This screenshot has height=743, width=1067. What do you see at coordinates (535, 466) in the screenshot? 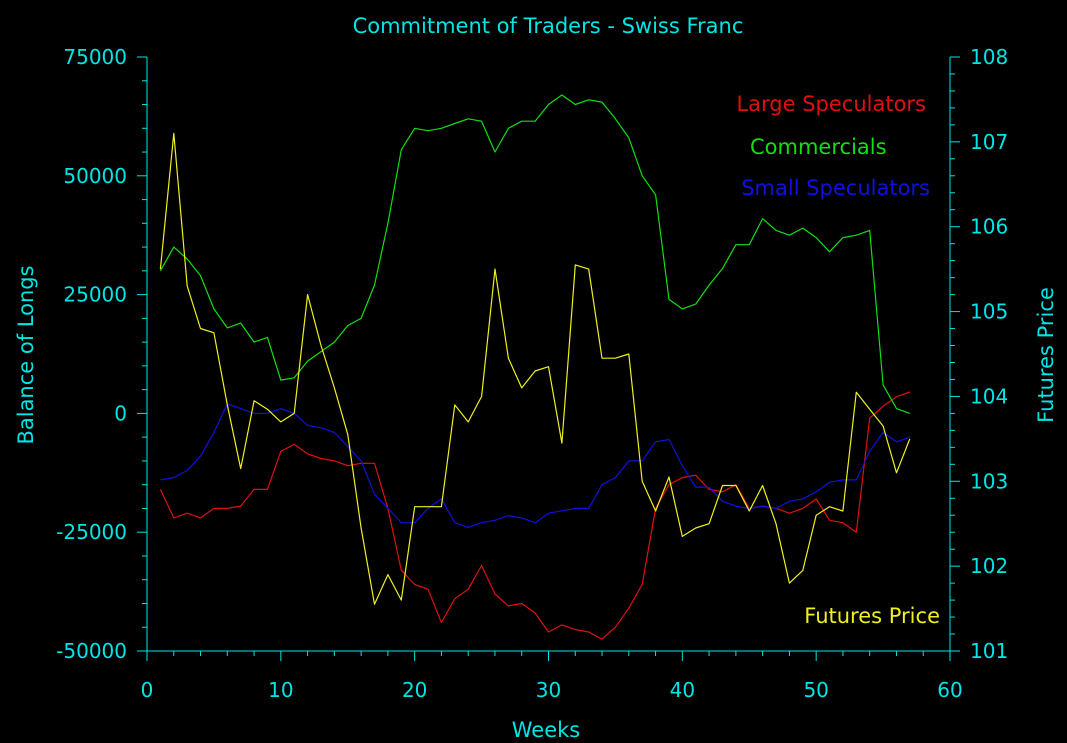
I see `series-line-small-speculators` at bounding box center [535, 466].